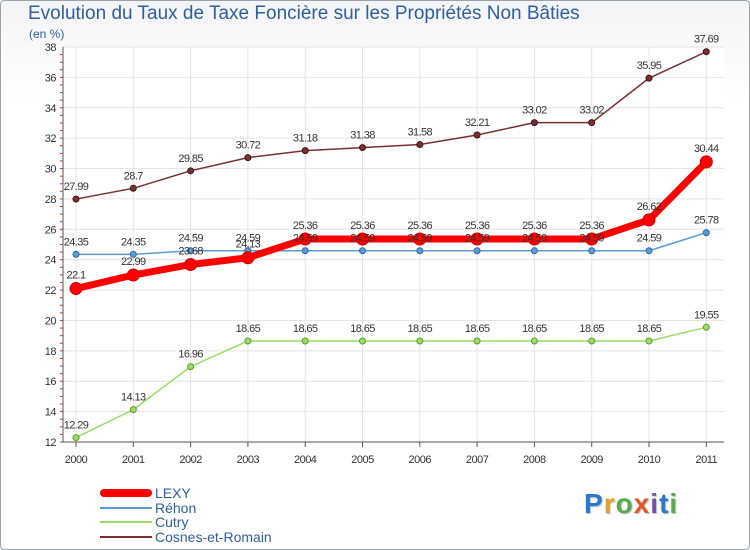 This screenshot has width=750, height=550. I want to click on data-label: 23.68, so click(190, 252).